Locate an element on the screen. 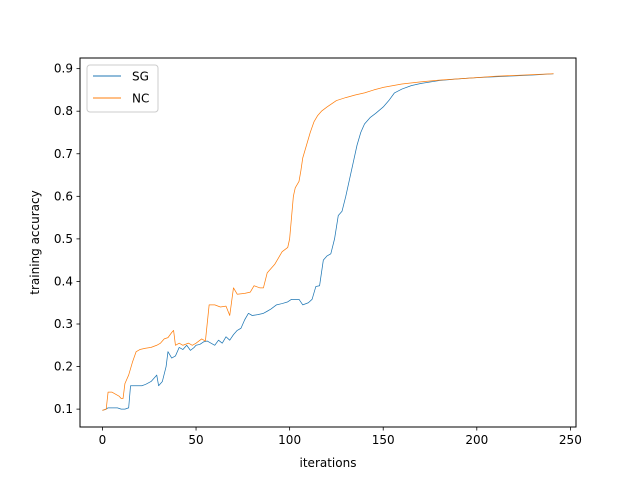  x-tick-label: 0 is located at coordinates (103, 440).